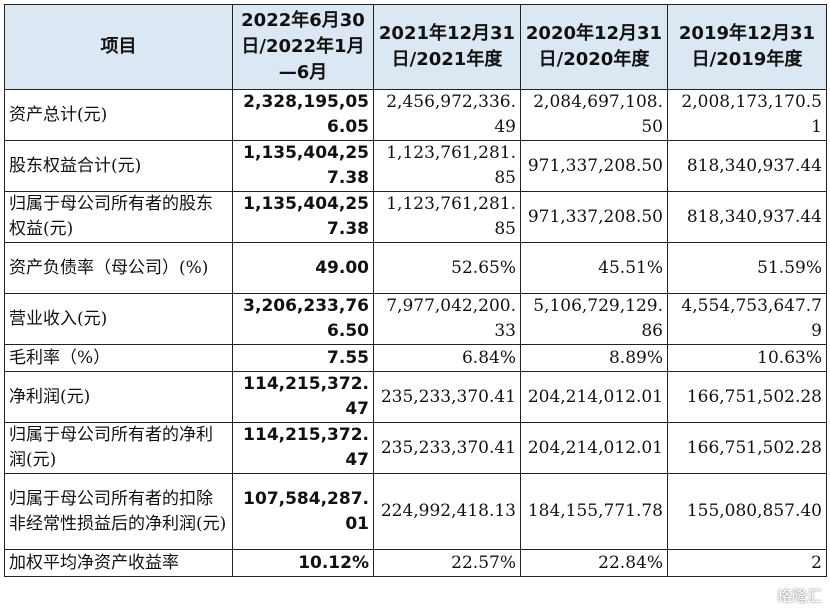 The image size is (830, 609). What do you see at coordinates (118, 217) in the screenshot?
I see `row-label: 归属于母公司所有者的股东权益(元)` at bounding box center [118, 217].